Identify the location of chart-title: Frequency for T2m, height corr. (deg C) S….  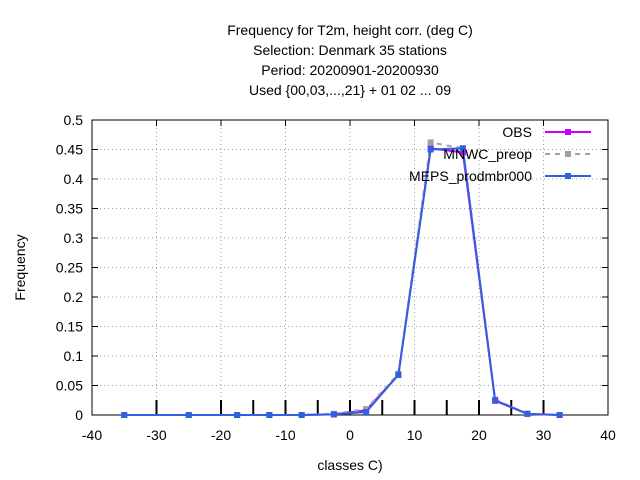
(350, 60).